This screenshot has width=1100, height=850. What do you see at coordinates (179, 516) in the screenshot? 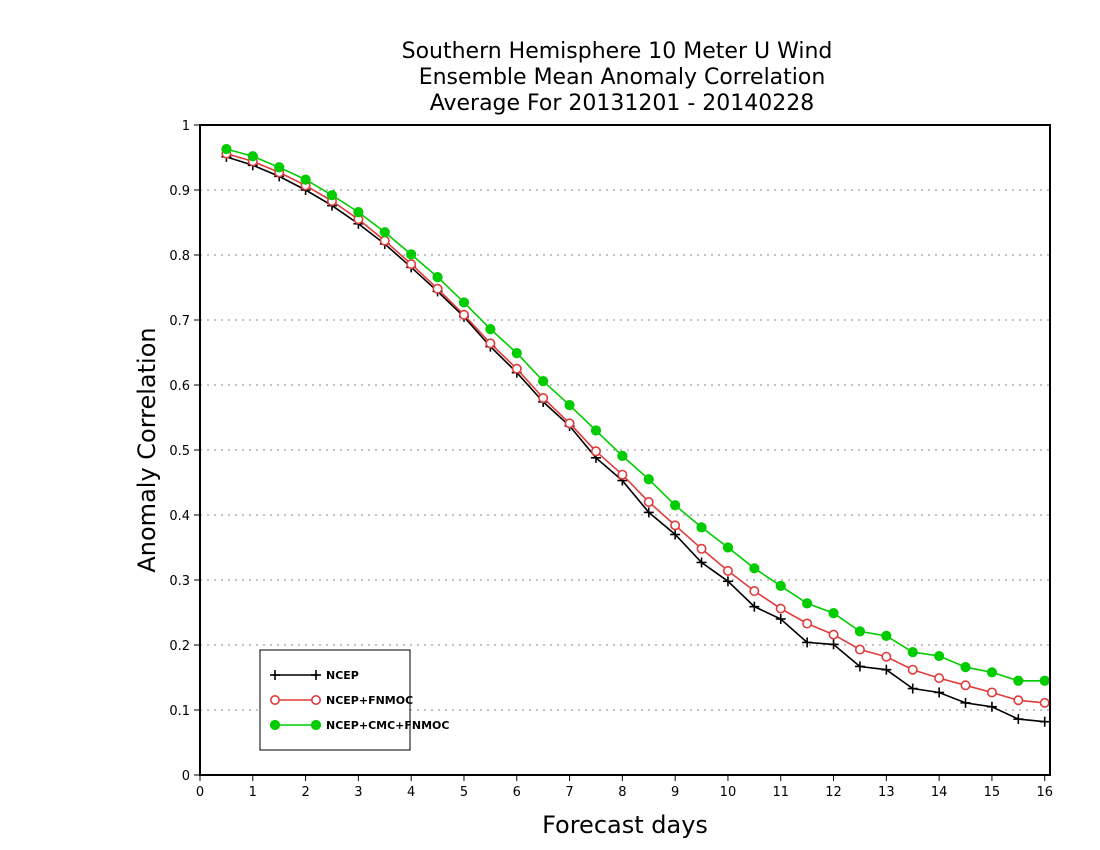
I see `y-tick-label: 0.4` at bounding box center [179, 516].